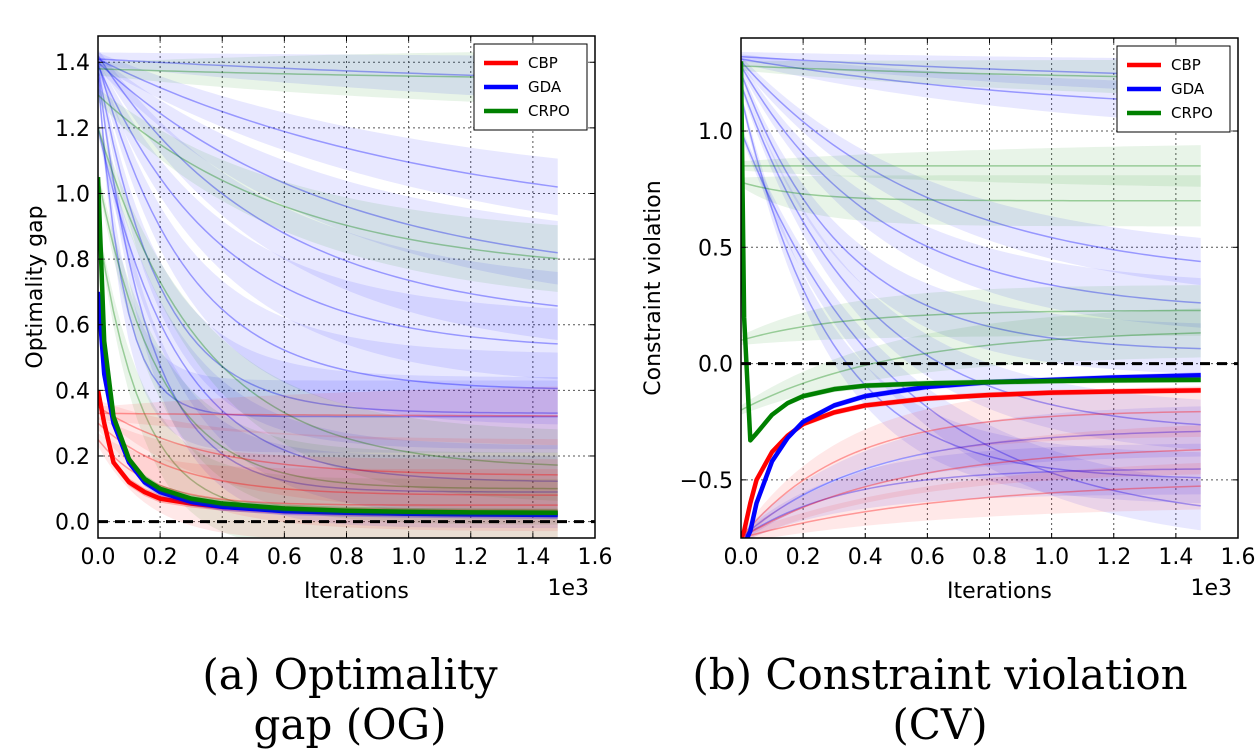  What do you see at coordinates (72, 63) in the screenshot?
I see `y-tick-label: 1.4` at bounding box center [72, 63].